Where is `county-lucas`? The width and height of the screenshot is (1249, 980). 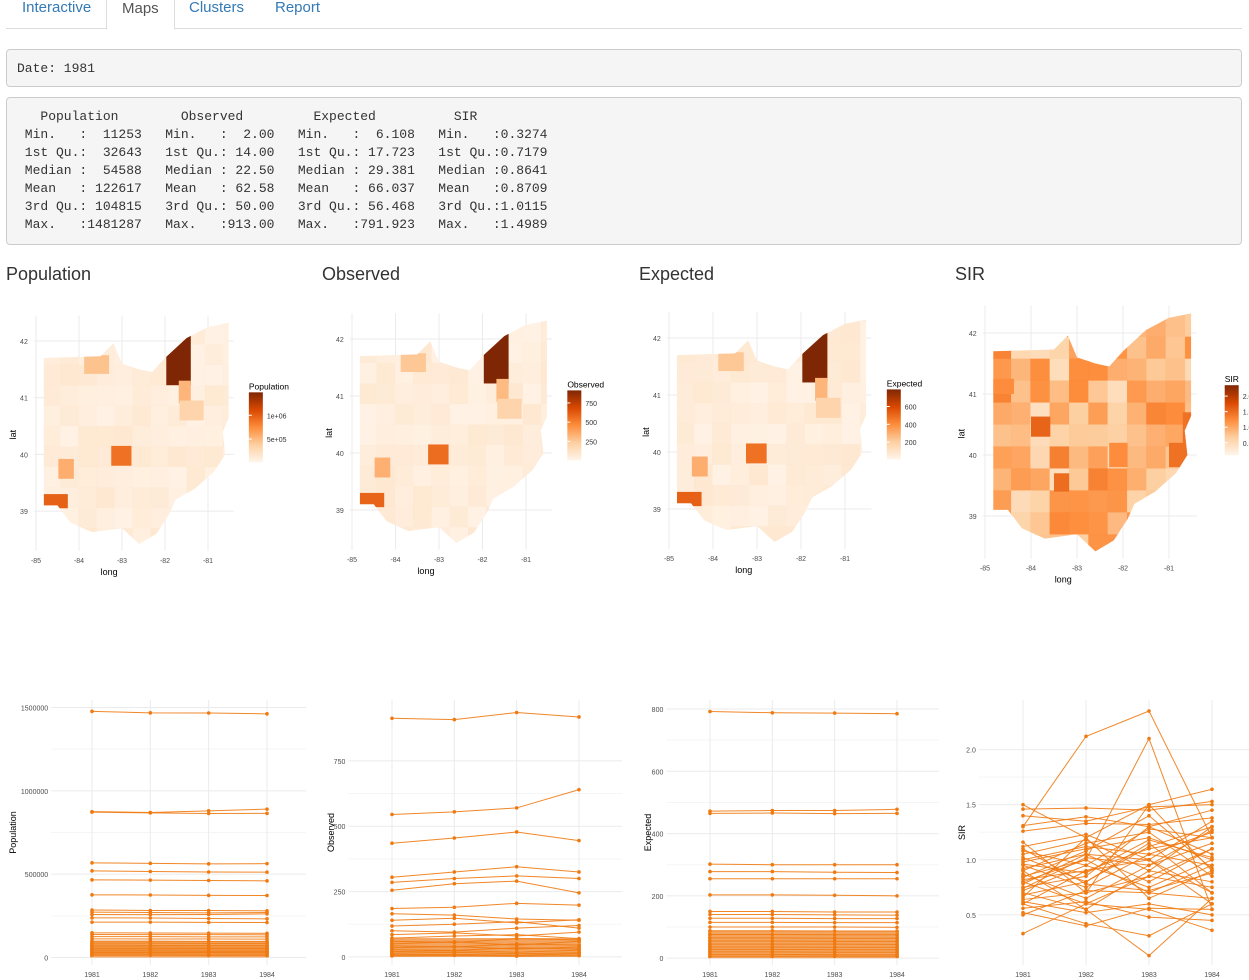 county-lucas is located at coordinates (97, 364).